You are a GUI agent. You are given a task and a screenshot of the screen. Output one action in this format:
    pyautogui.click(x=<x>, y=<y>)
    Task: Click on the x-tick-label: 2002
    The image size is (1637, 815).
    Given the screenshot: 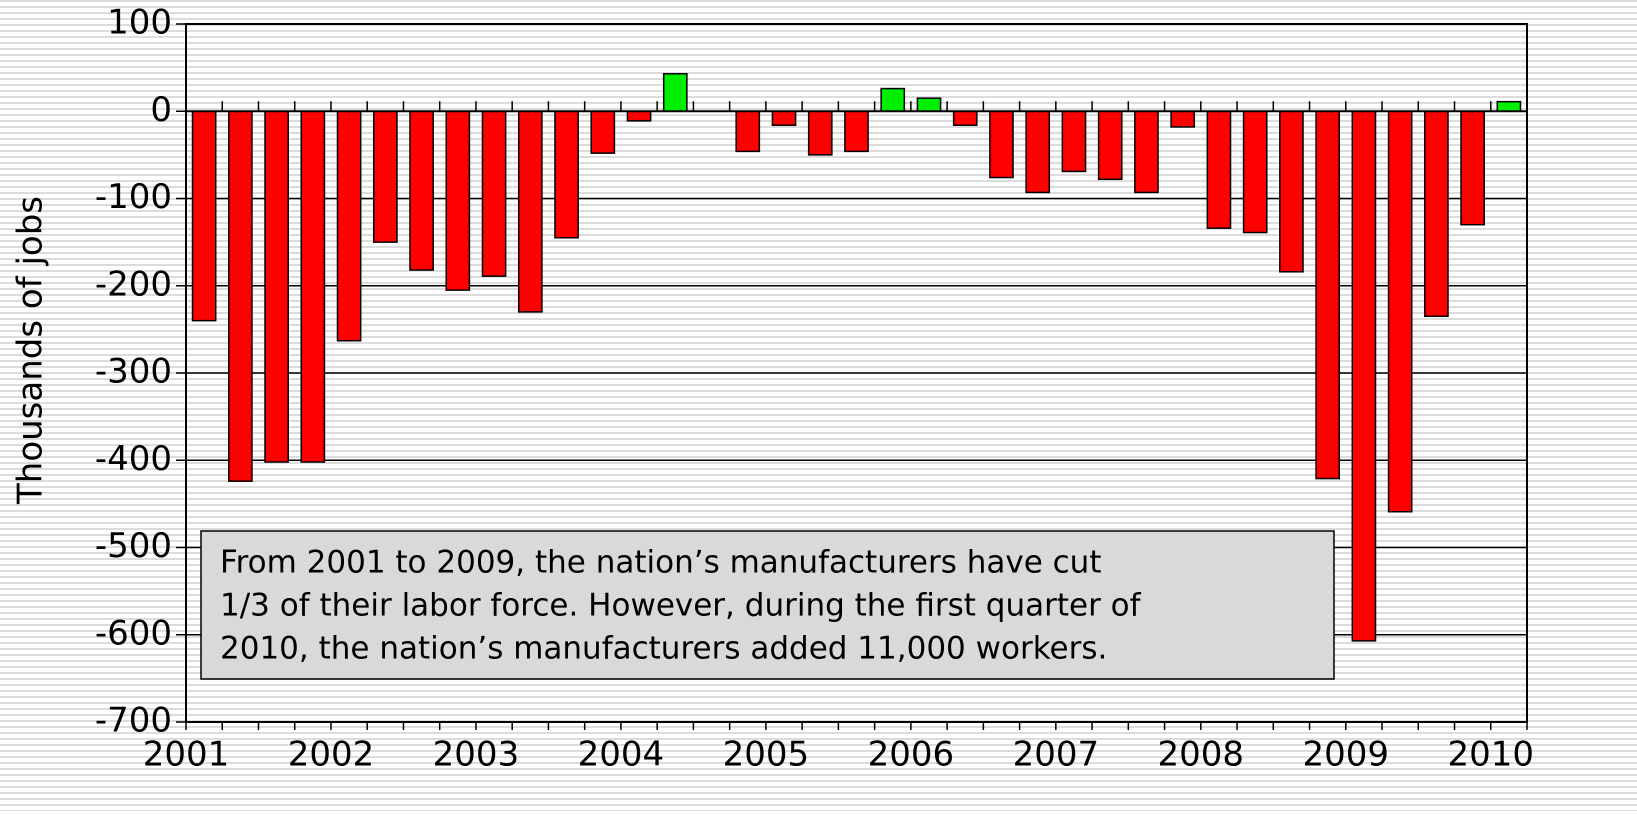 What is the action you would take?
    pyautogui.click(x=331, y=755)
    